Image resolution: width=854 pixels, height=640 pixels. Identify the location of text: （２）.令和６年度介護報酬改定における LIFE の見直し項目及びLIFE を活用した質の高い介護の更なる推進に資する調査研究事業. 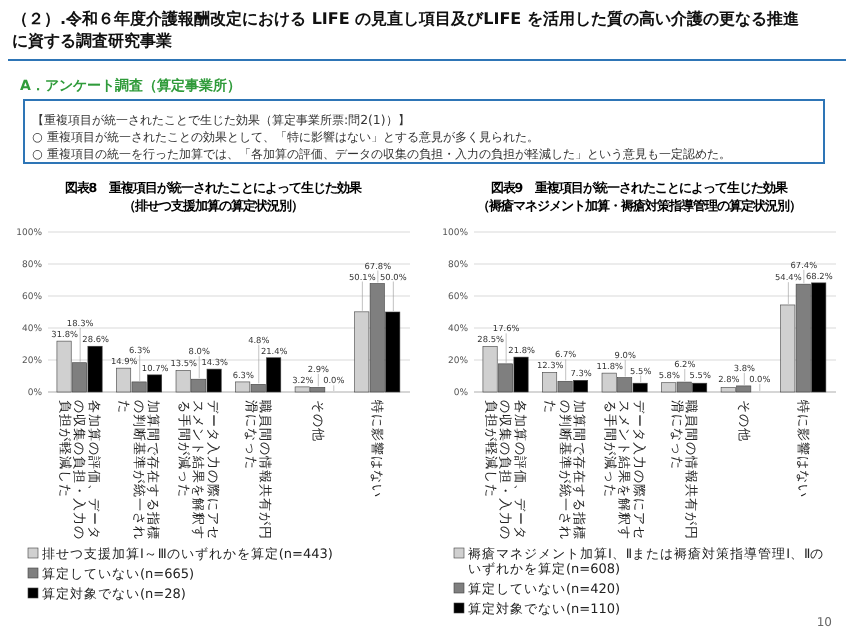
(406, 29).